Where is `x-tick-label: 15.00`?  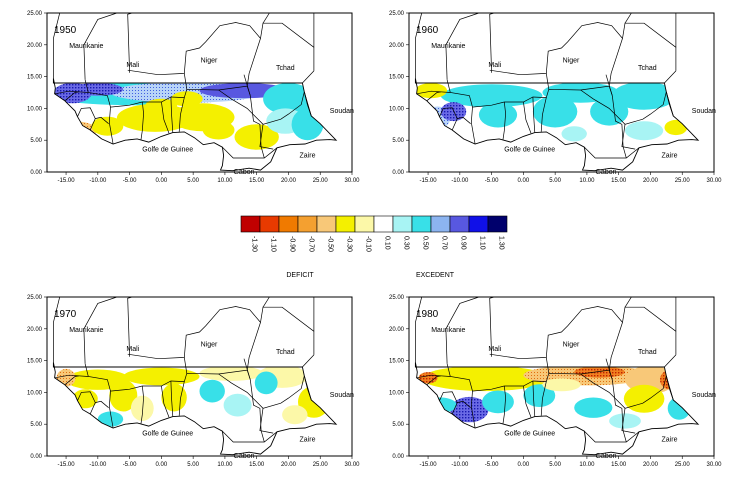
x-tick-label: 15.00 is located at coordinates (257, 465).